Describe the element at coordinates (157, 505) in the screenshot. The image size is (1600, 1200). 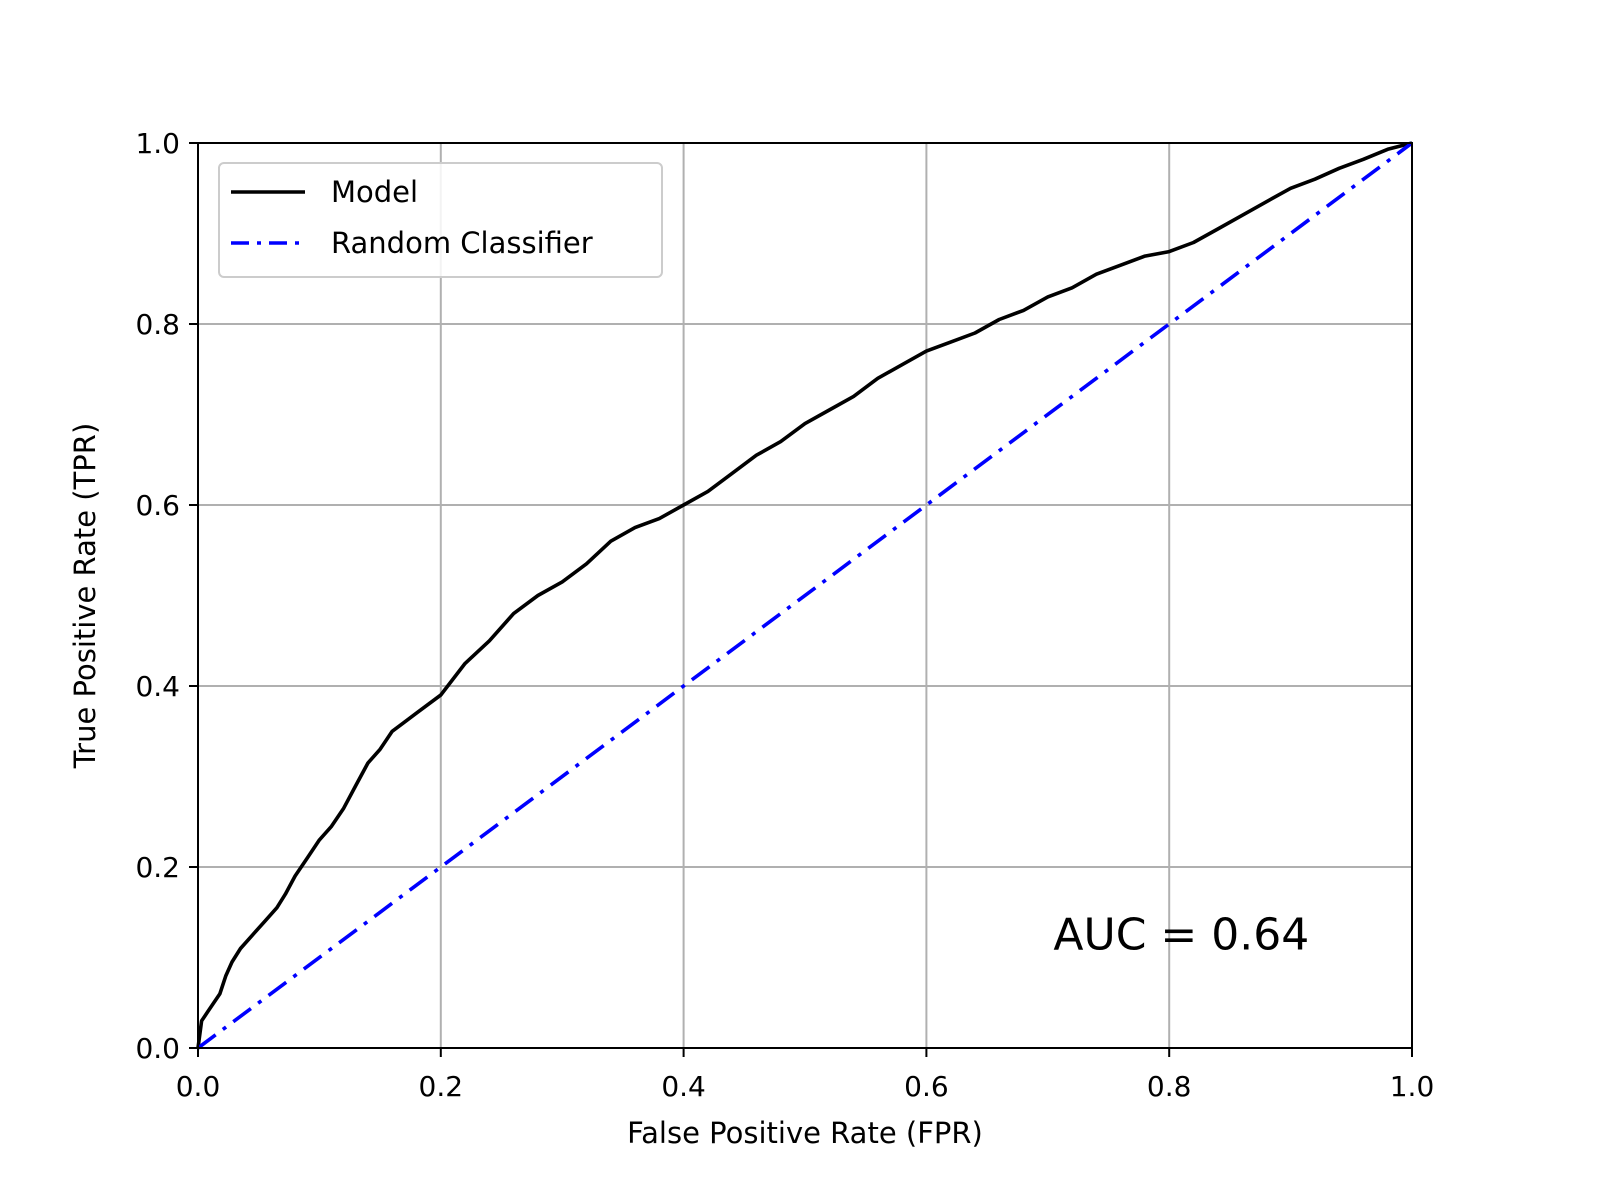
I see `y-tick-label: 0.6` at that location.